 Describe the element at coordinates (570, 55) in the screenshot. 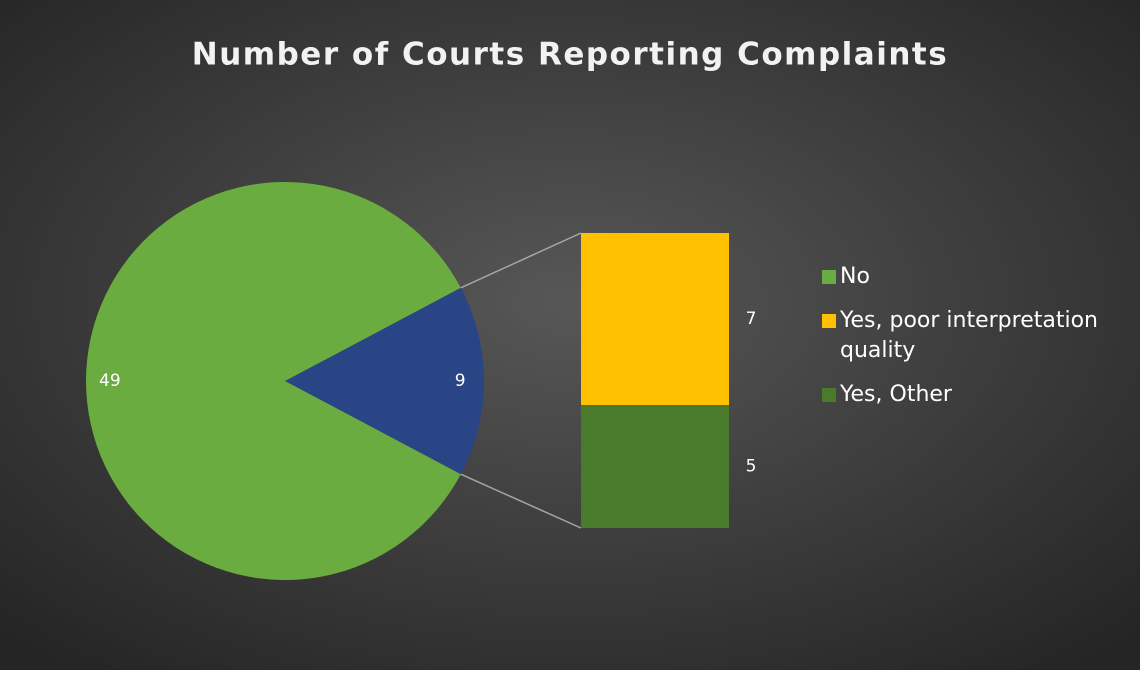

I see `chart-title: Number of Courts Reporting Complaints` at that location.